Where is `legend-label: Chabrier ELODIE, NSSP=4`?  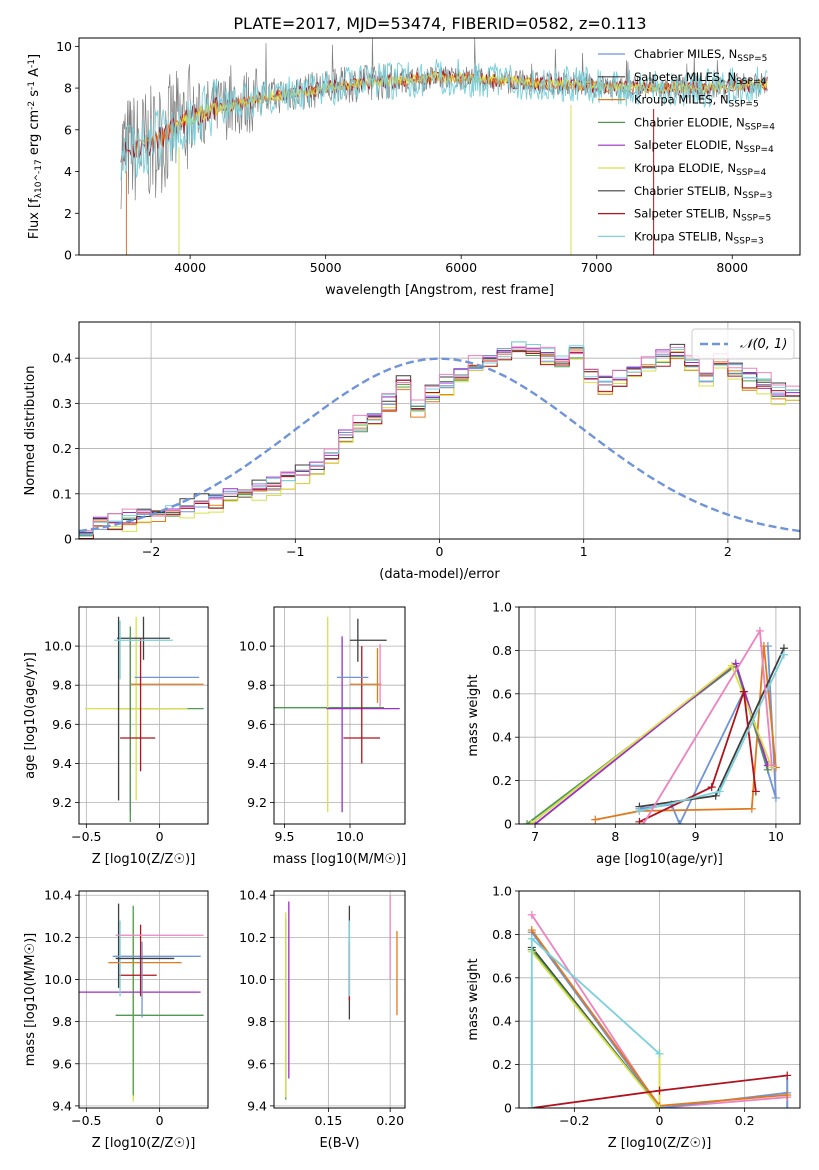
legend-label: Chabrier ELODIE, NSSP=4 is located at coordinates (704, 123).